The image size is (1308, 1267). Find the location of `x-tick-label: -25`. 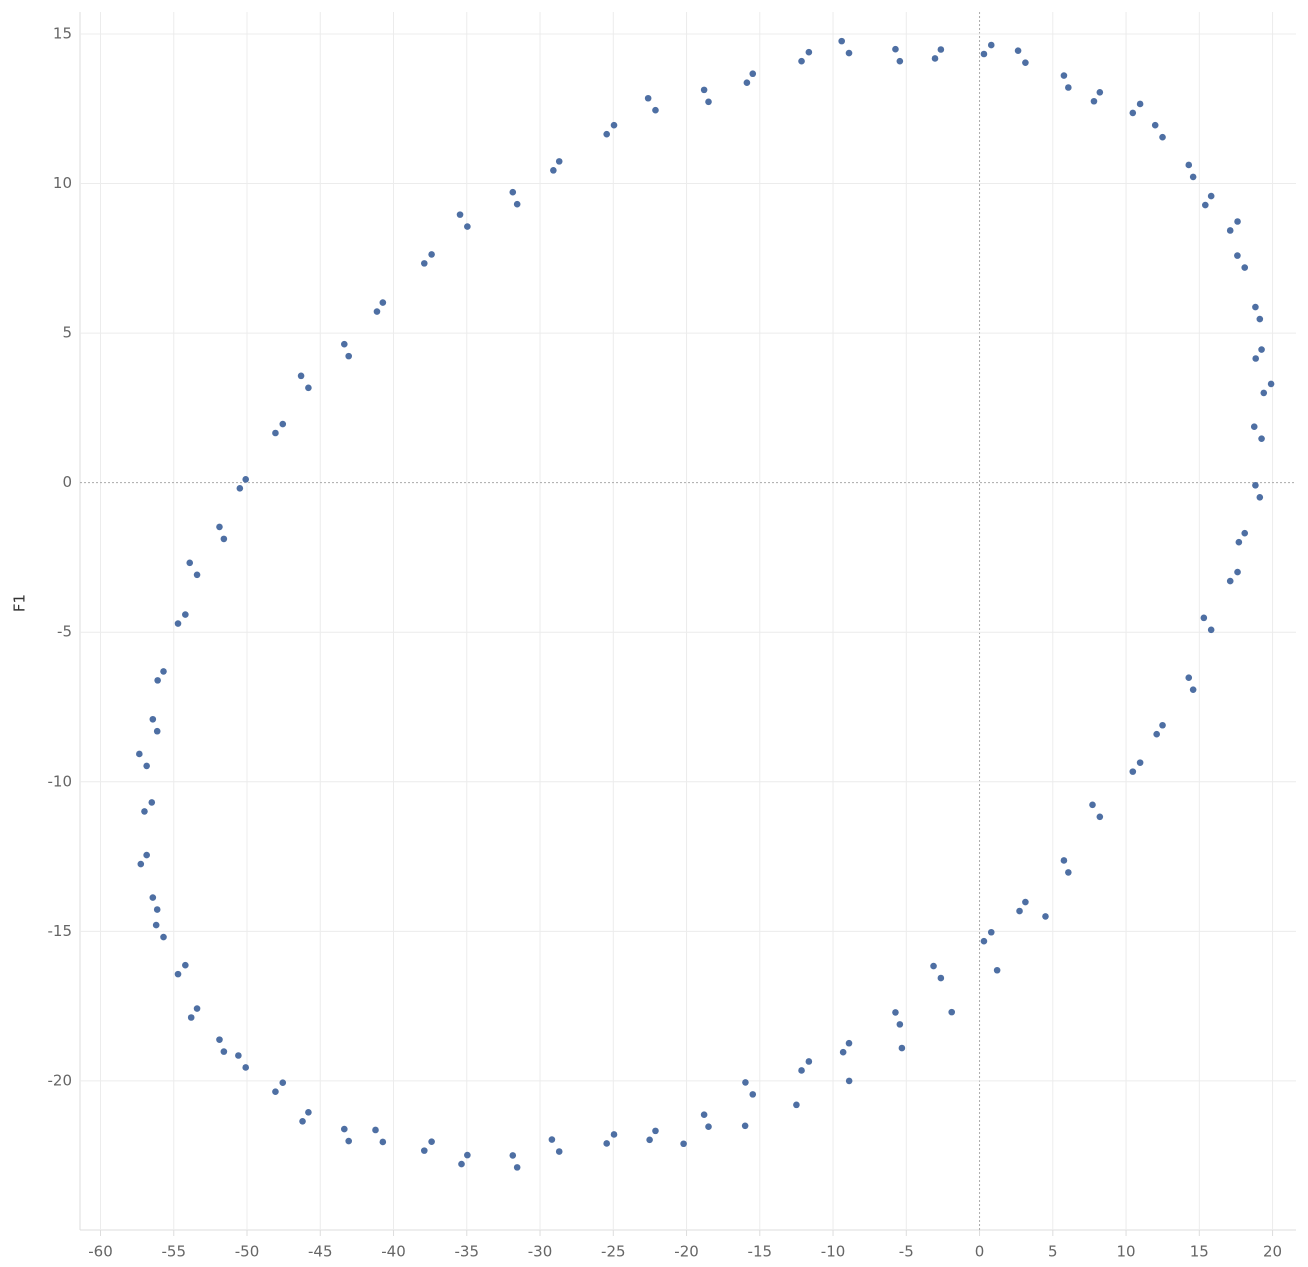

x-tick-label: -25 is located at coordinates (613, 1252).